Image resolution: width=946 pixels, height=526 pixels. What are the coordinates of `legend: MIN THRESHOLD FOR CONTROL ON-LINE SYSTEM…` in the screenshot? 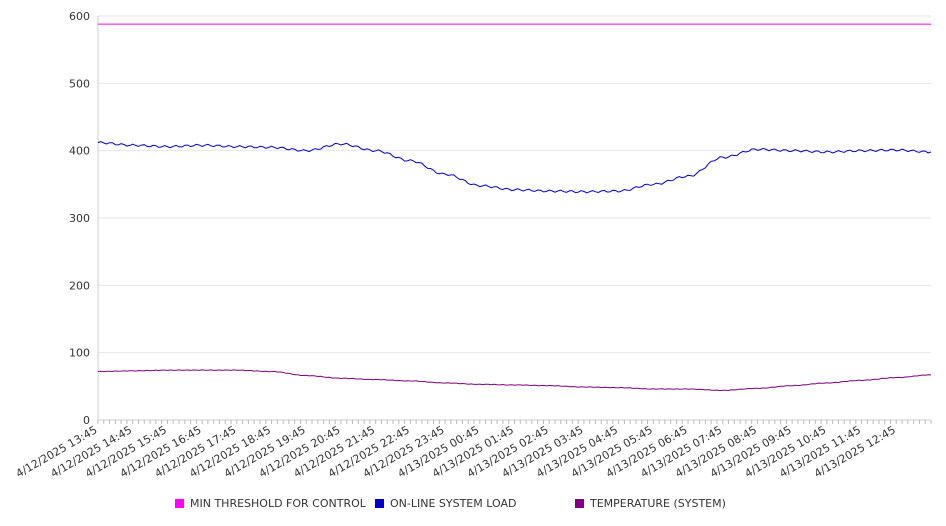 It's located at (473, 507).